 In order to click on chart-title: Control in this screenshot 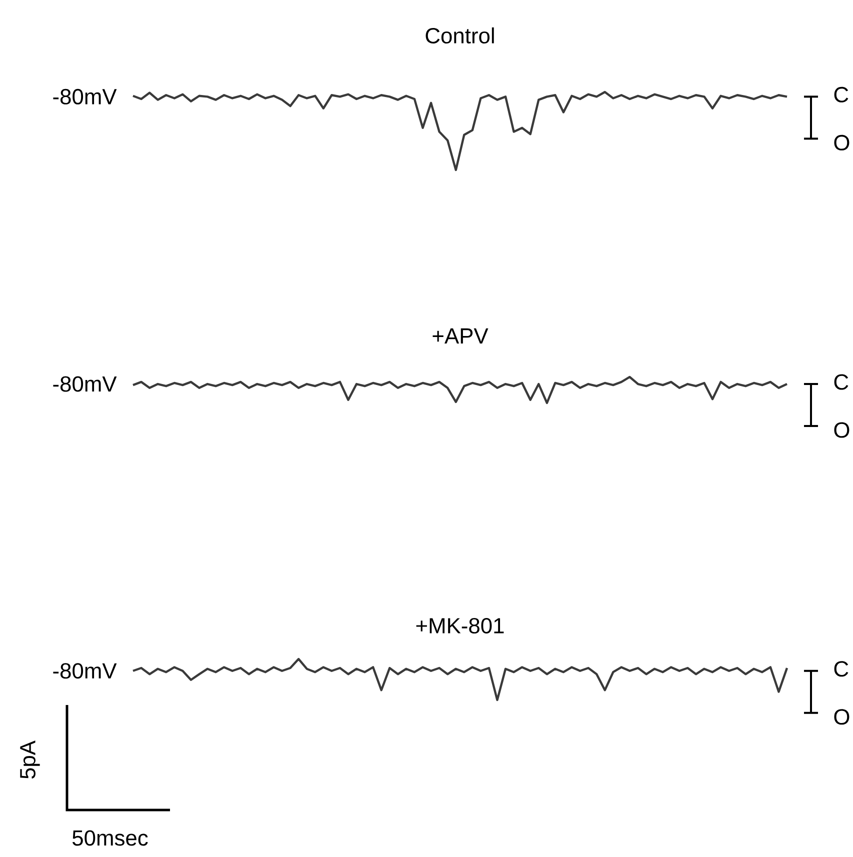, I will do `click(460, 35)`.